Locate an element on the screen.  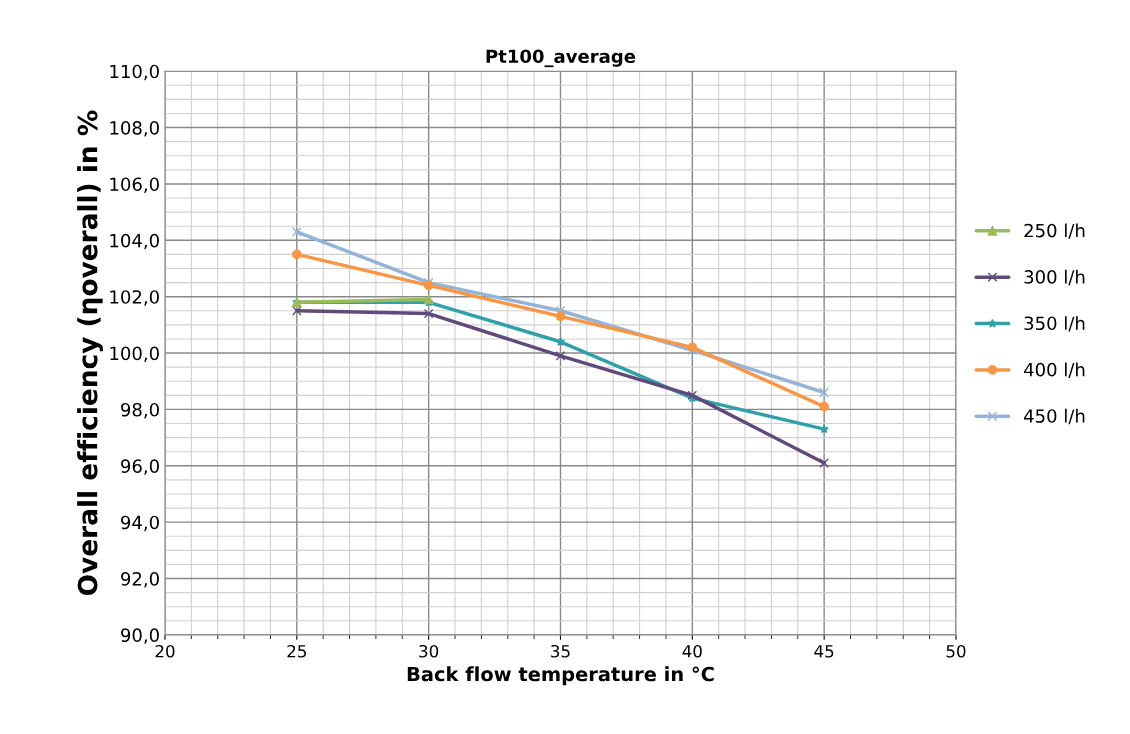
y-tick-label: 102,0 is located at coordinates (134, 298).